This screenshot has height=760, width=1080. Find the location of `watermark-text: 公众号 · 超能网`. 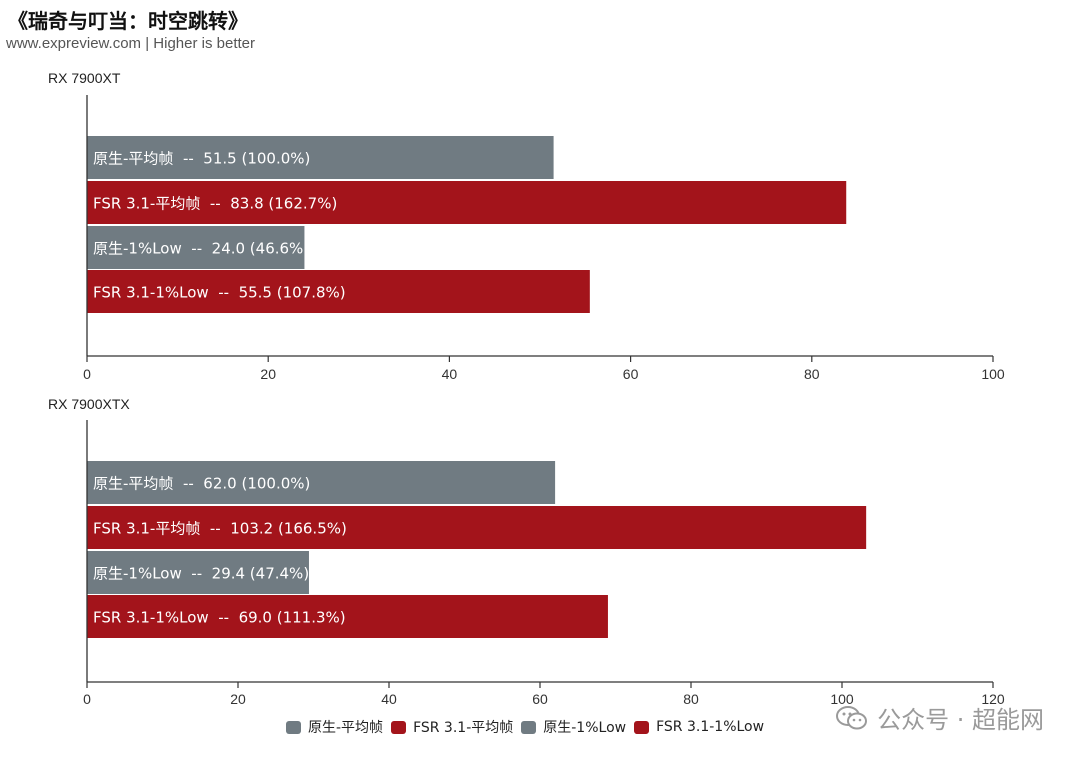

watermark-text: 公众号 · 超能网 is located at coordinates (960, 720).